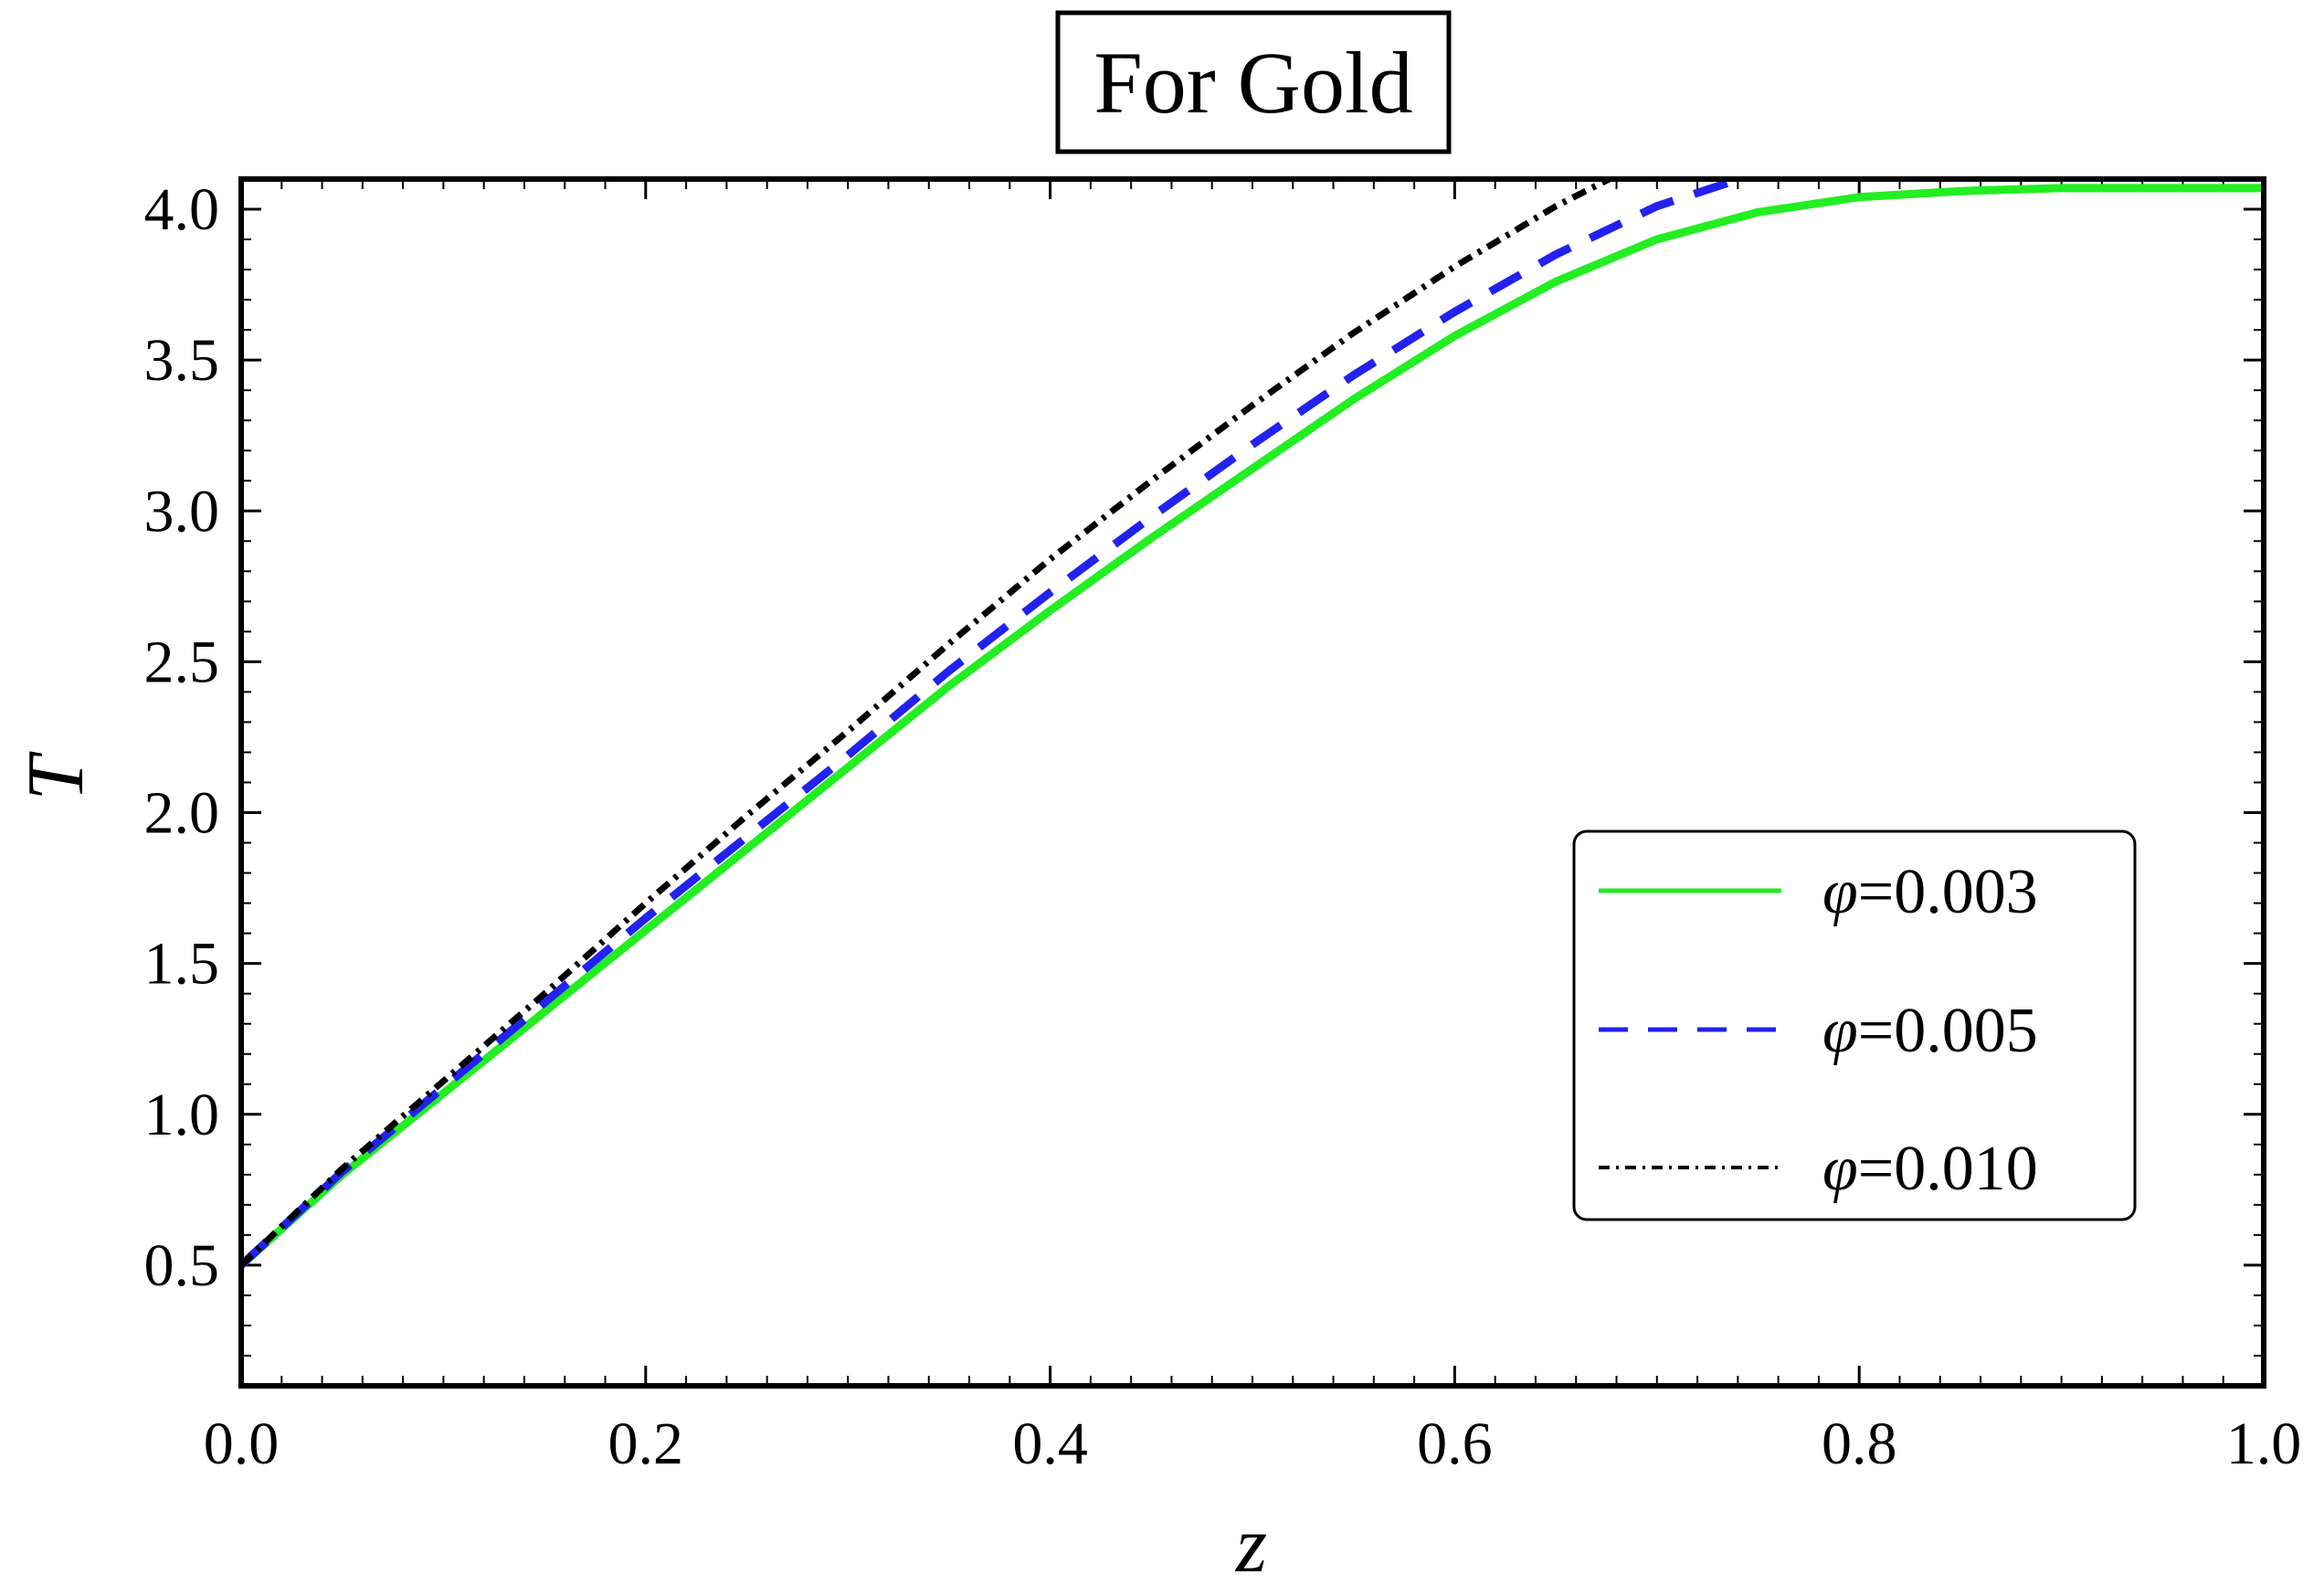  What do you see at coordinates (1050, 1444) in the screenshot?
I see `x-tick-label: 0.4` at bounding box center [1050, 1444].